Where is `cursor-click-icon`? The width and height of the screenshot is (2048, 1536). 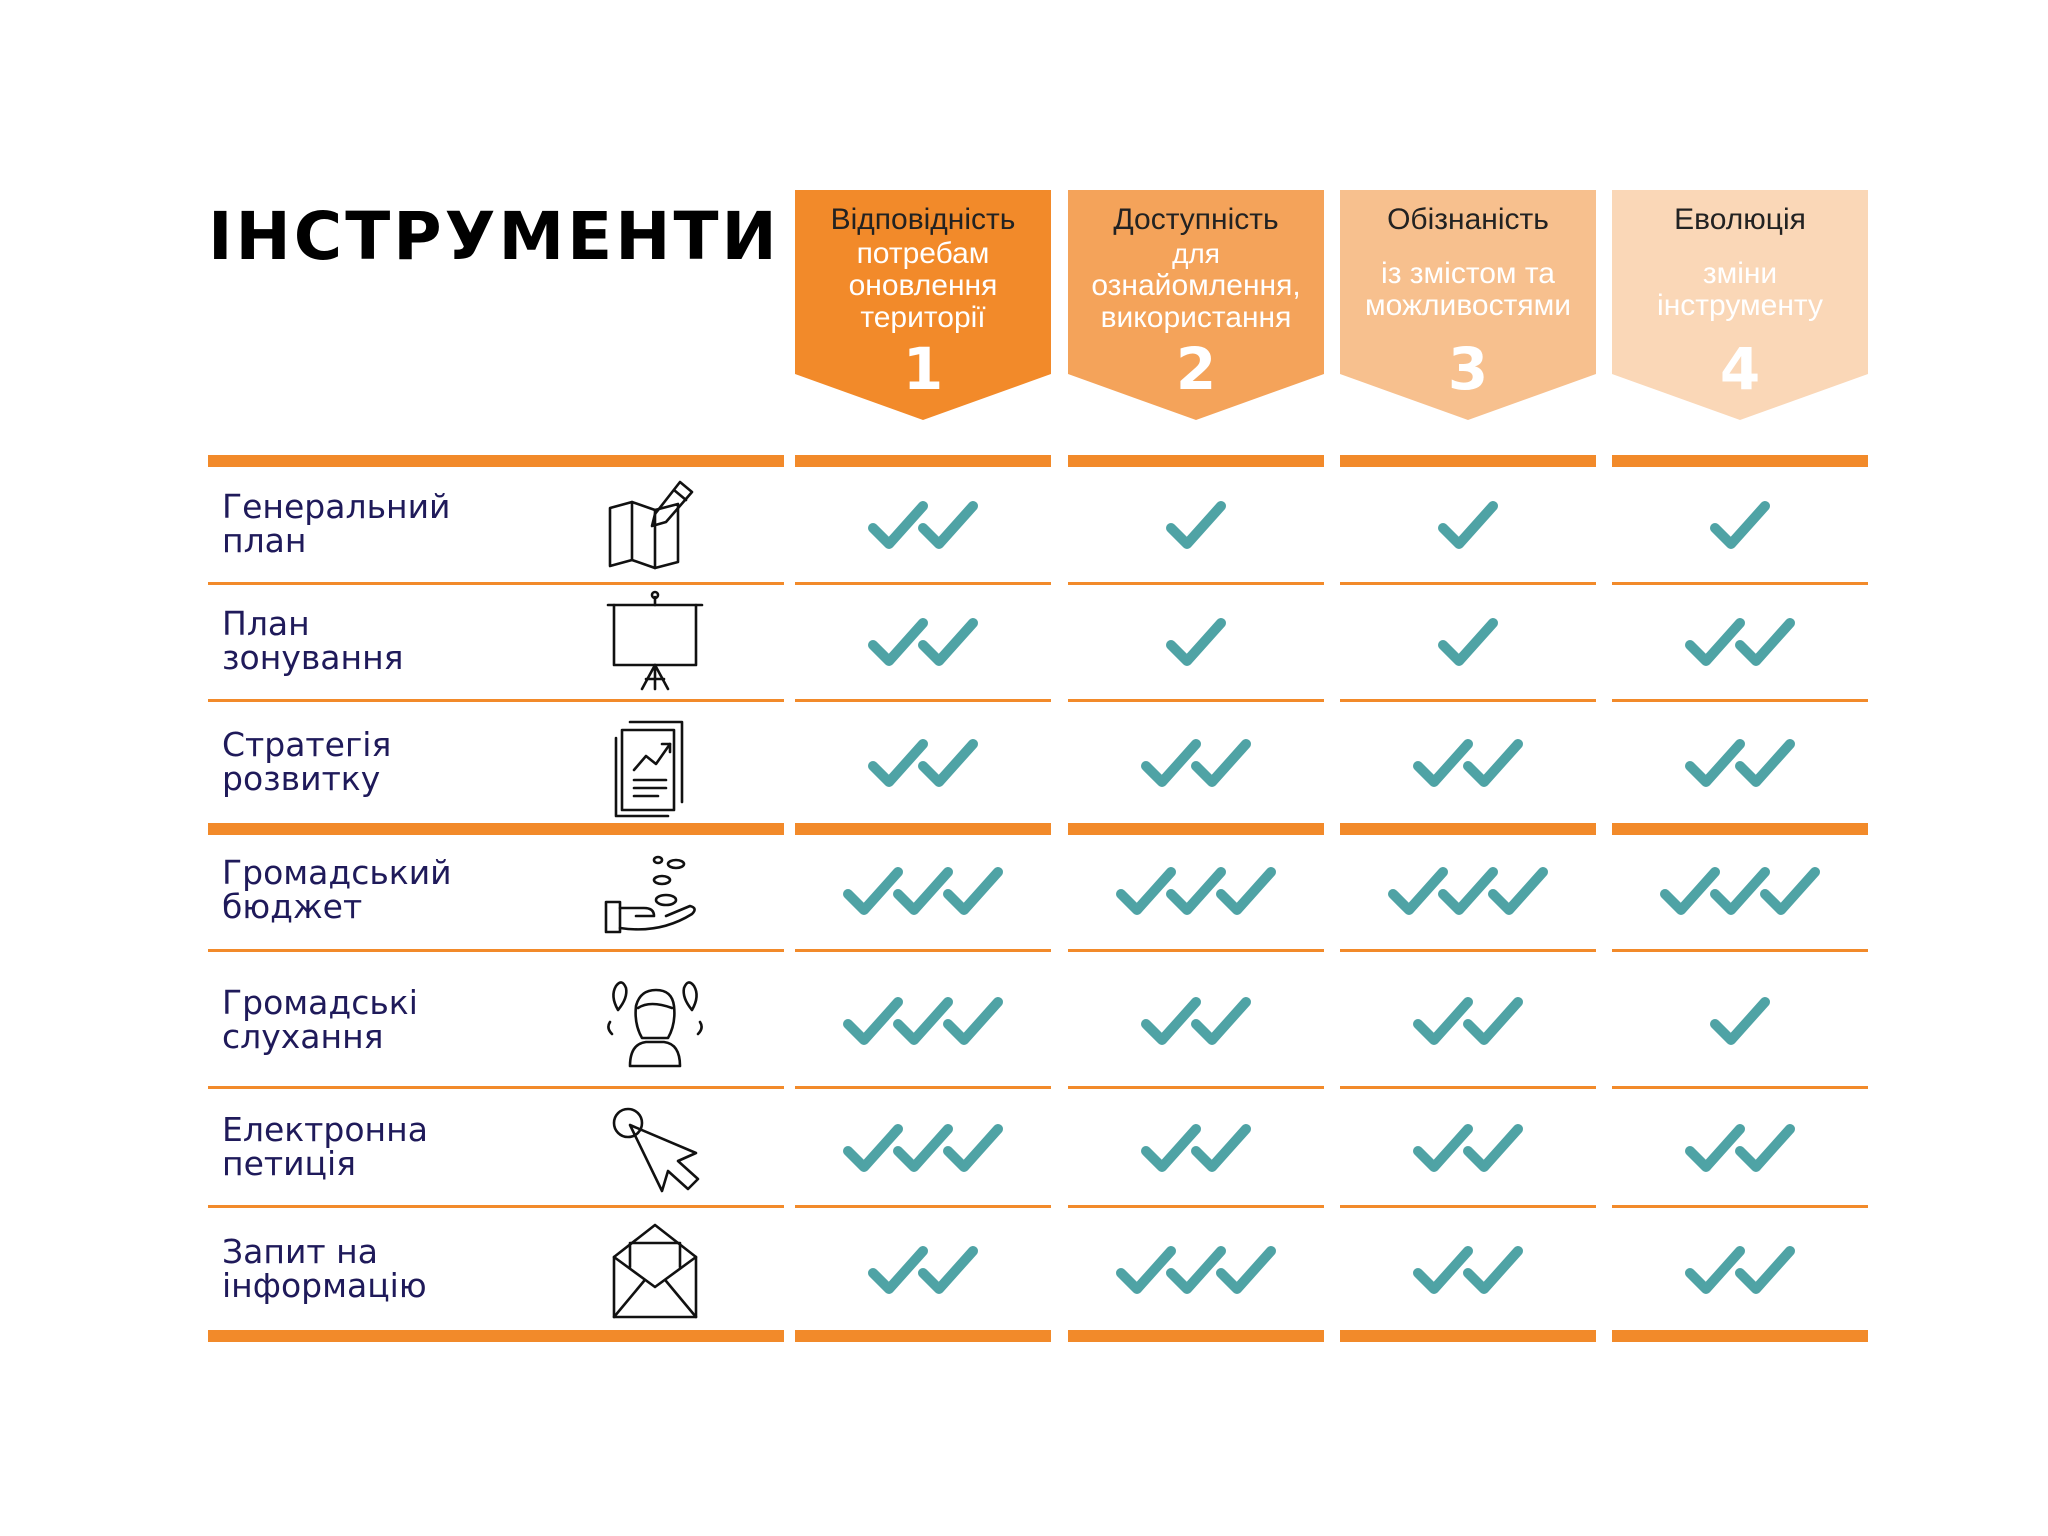 cursor-click-icon is located at coordinates (655, 1148).